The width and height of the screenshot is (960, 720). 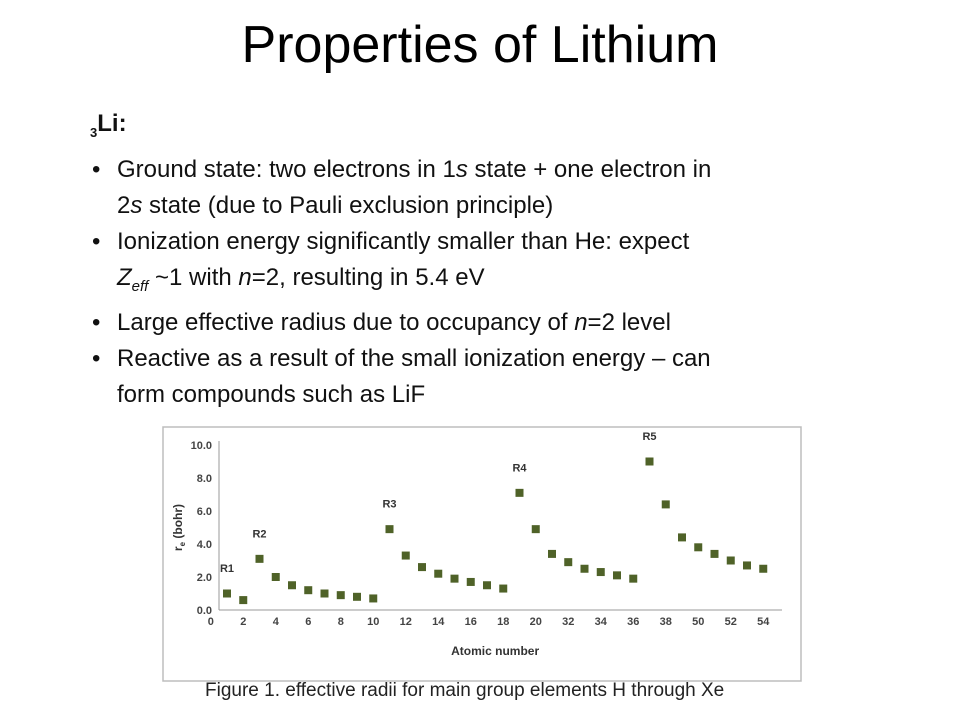 I want to click on y-axis-label-main: r, so click(x=178, y=548).